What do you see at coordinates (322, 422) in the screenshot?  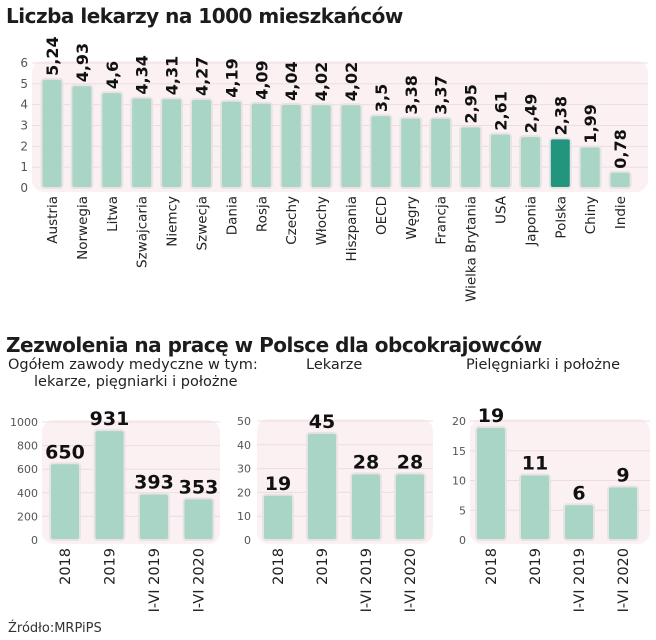 I see `value-label: 45` at bounding box center [322, 422].